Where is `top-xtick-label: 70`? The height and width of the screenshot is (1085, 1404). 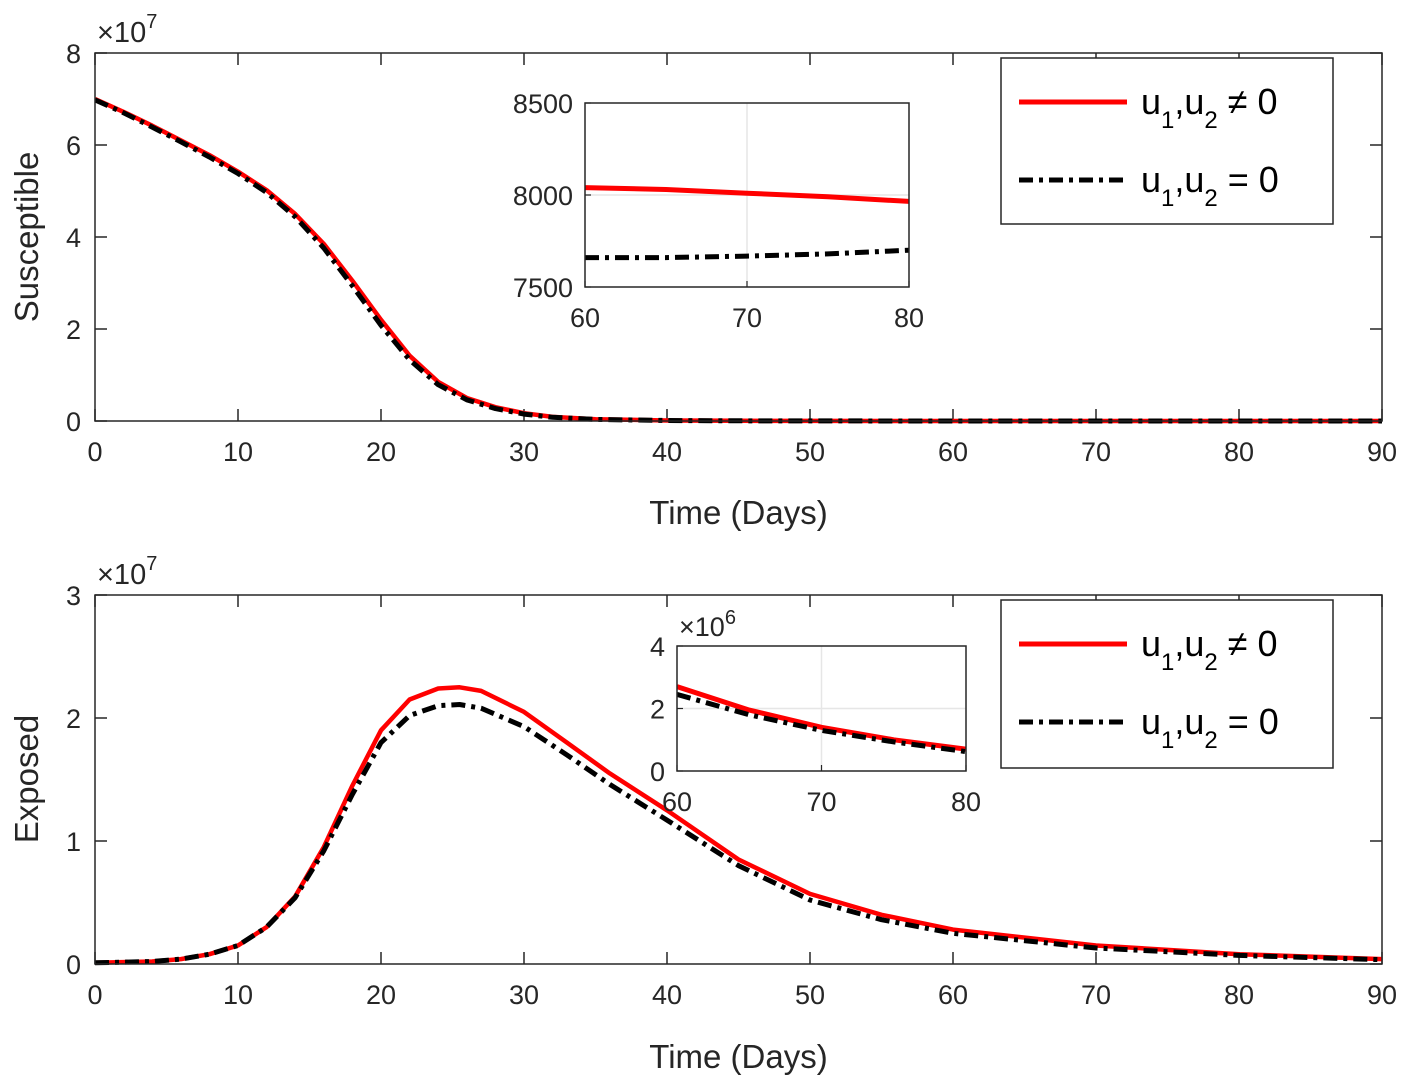
top-xtick-label: 70 is located at coordinates (1096, 452).